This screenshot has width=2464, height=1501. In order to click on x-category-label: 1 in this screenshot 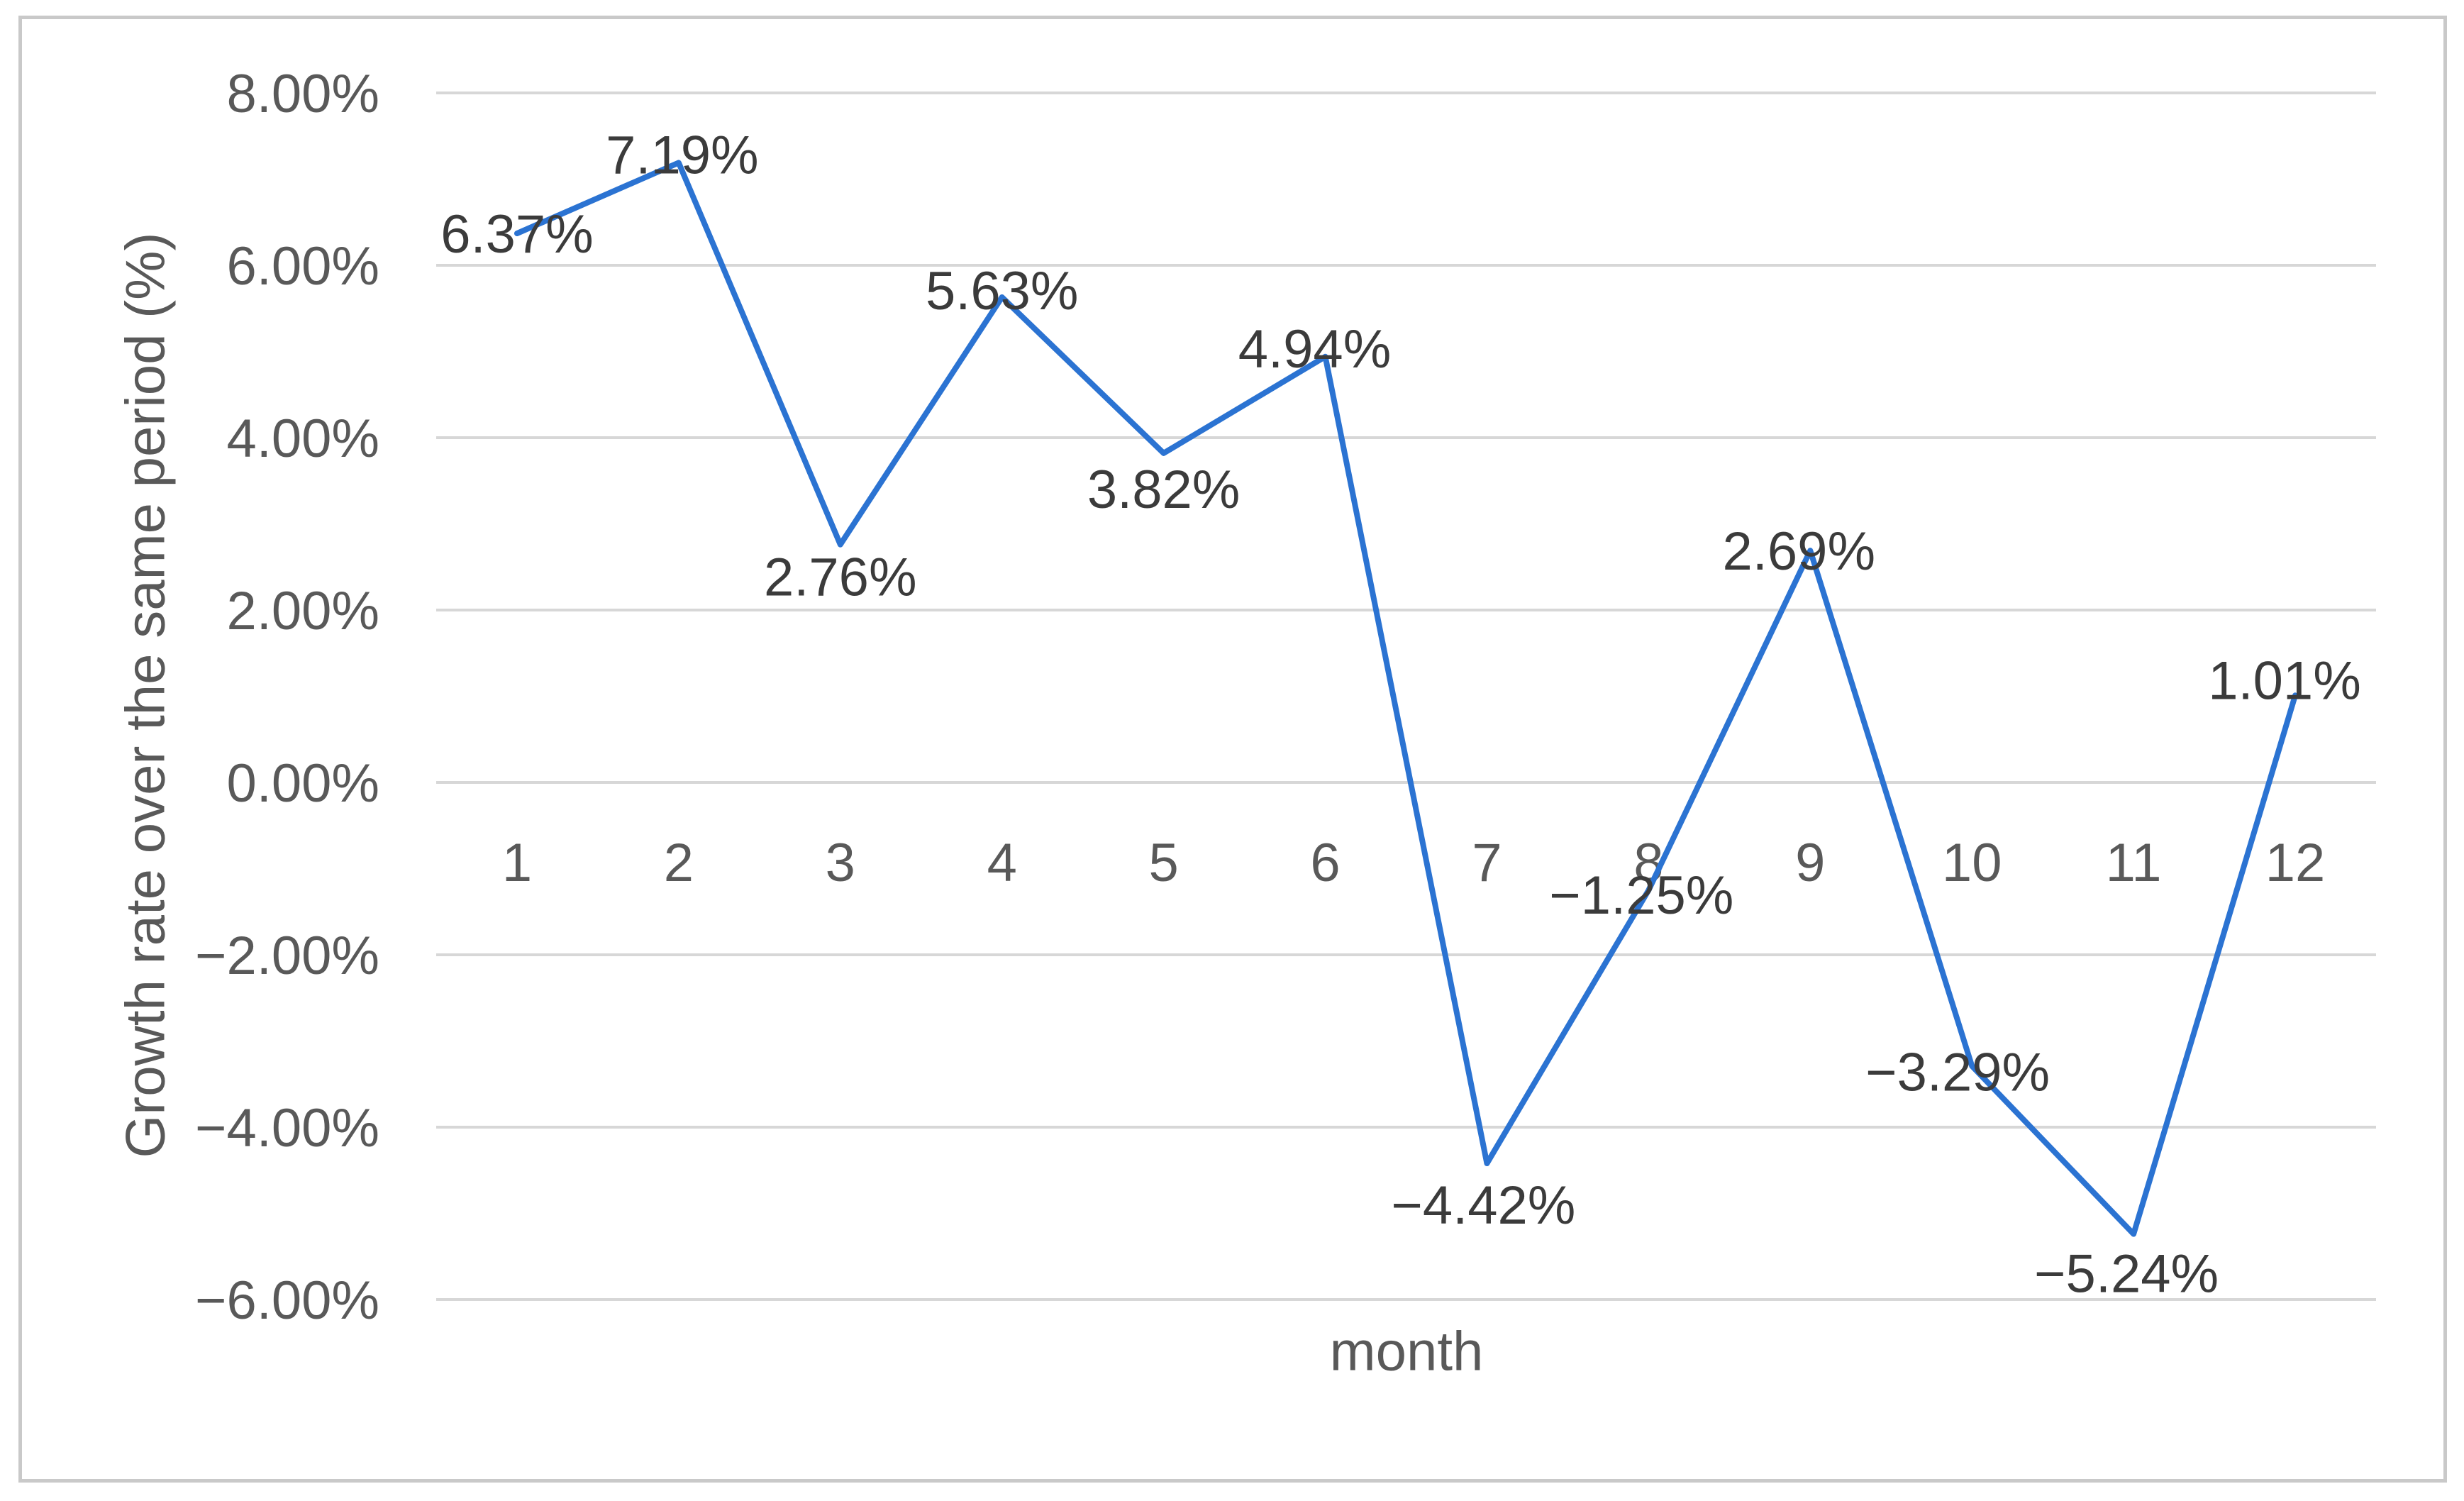, I will do `click(517, 863)`.